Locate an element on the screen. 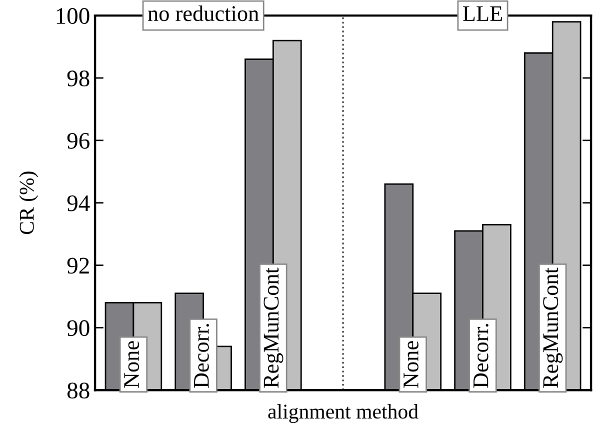 The width and height of the screenshot is (594, 432). x-axis-title: alignment method is located at coordinates (343, 413).